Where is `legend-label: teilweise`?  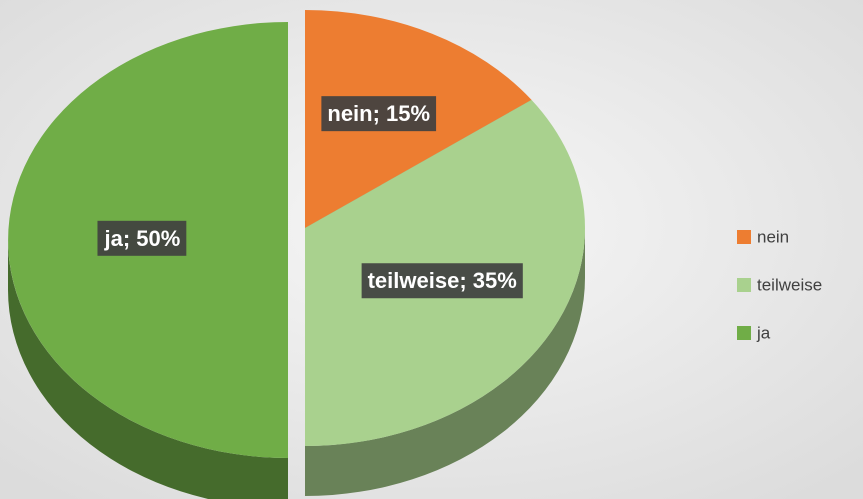
legend-label: teilweise is located at coordinates (789, 284).